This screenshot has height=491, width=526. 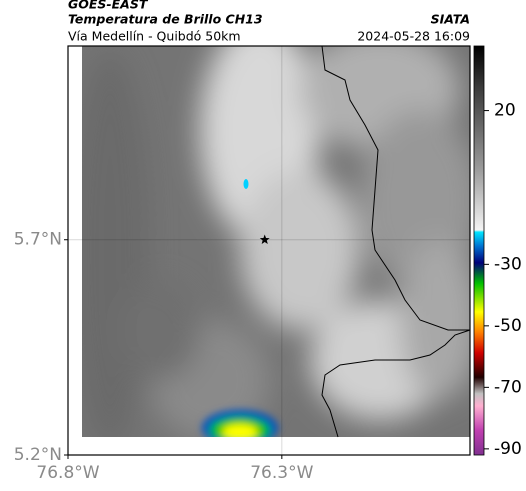 What do you see at coordinates (38, 455) in the screenshot?
I see `y-tick-label: 5.2°N` at bounding box center [38, 455].